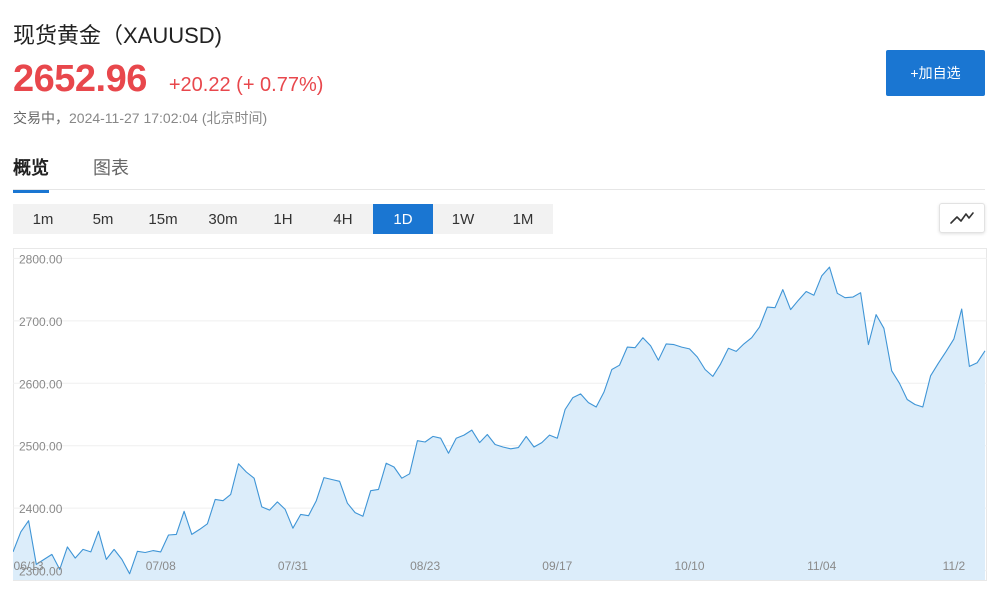 The height and width of the screenshot is (593, 989). I want to click on x-tick-label: 07/31, so click(293, 566).